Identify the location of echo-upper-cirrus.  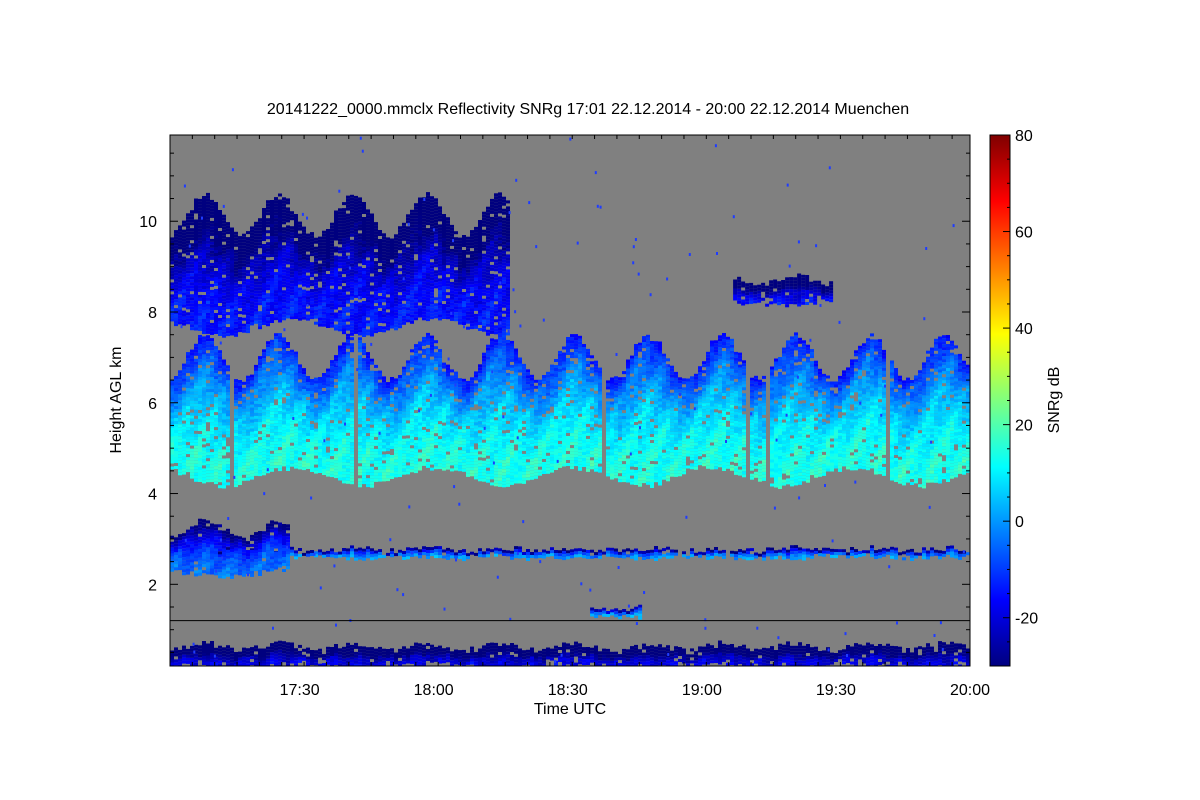
(340, 265).